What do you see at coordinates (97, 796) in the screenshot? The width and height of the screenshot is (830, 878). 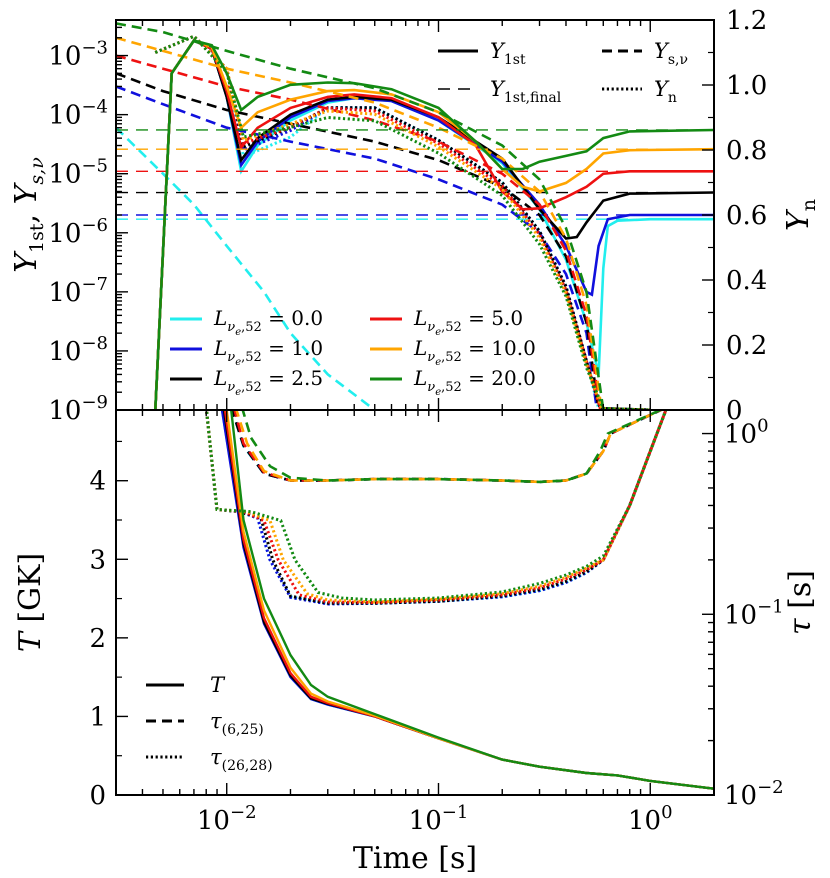 I see `bottom-left-tick-label: 0` at bounding box center [97, 796].